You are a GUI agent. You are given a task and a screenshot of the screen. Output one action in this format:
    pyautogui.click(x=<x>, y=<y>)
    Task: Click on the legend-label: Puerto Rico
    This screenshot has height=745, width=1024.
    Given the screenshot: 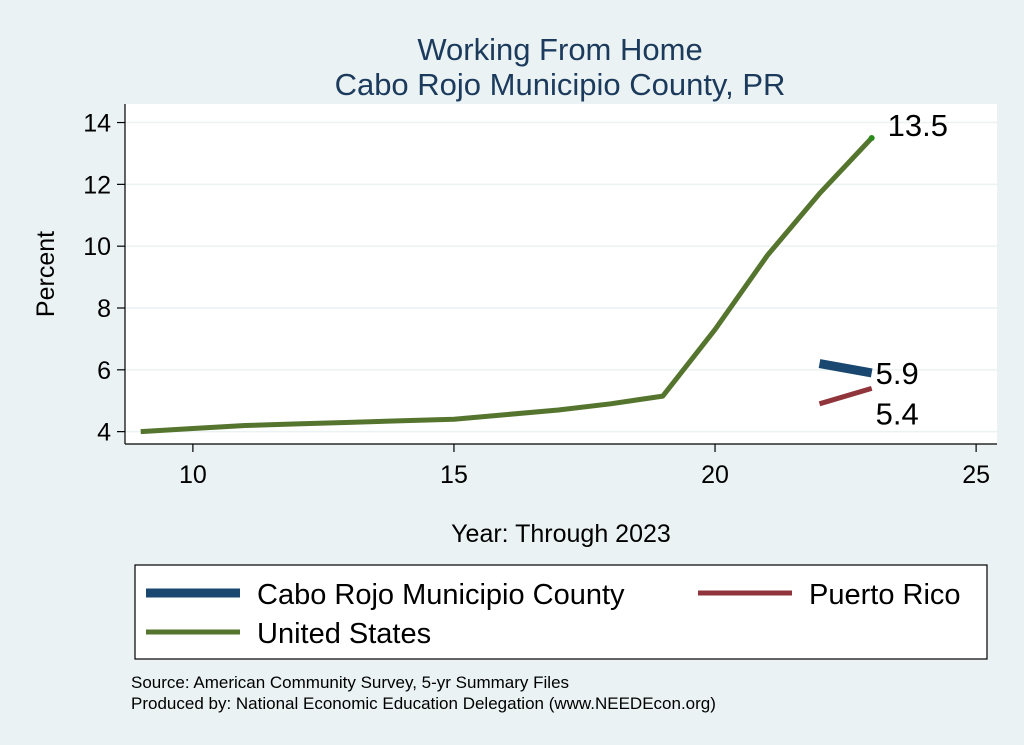 What is the action you would take?
    pyautogui.click(x=885, y=595)
    